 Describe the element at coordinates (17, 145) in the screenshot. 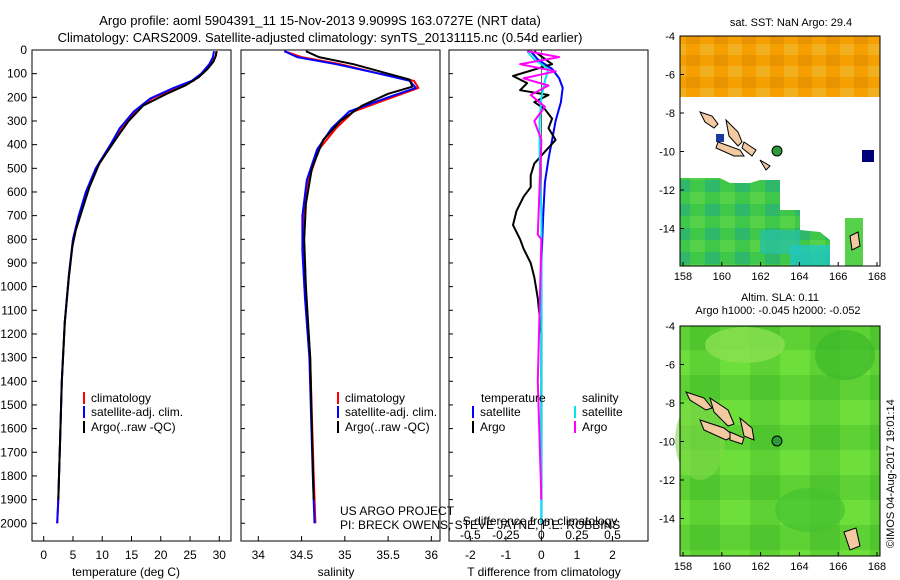

I see `depth-tick-label: 400` at that location.